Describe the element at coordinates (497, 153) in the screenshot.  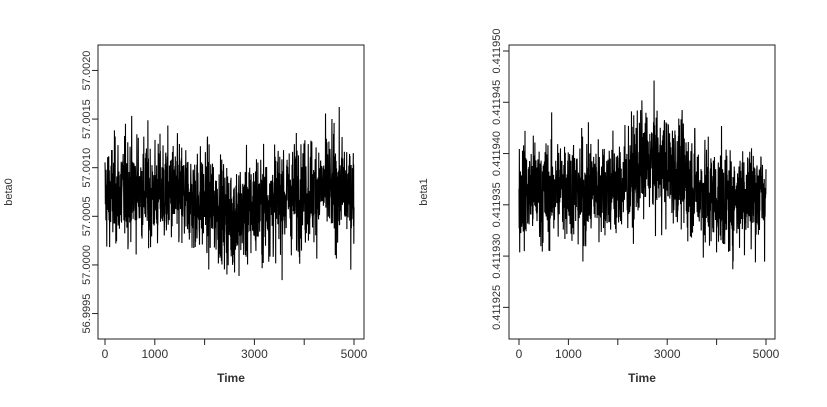
I see `y-tick-label: 0.411940` at that location.